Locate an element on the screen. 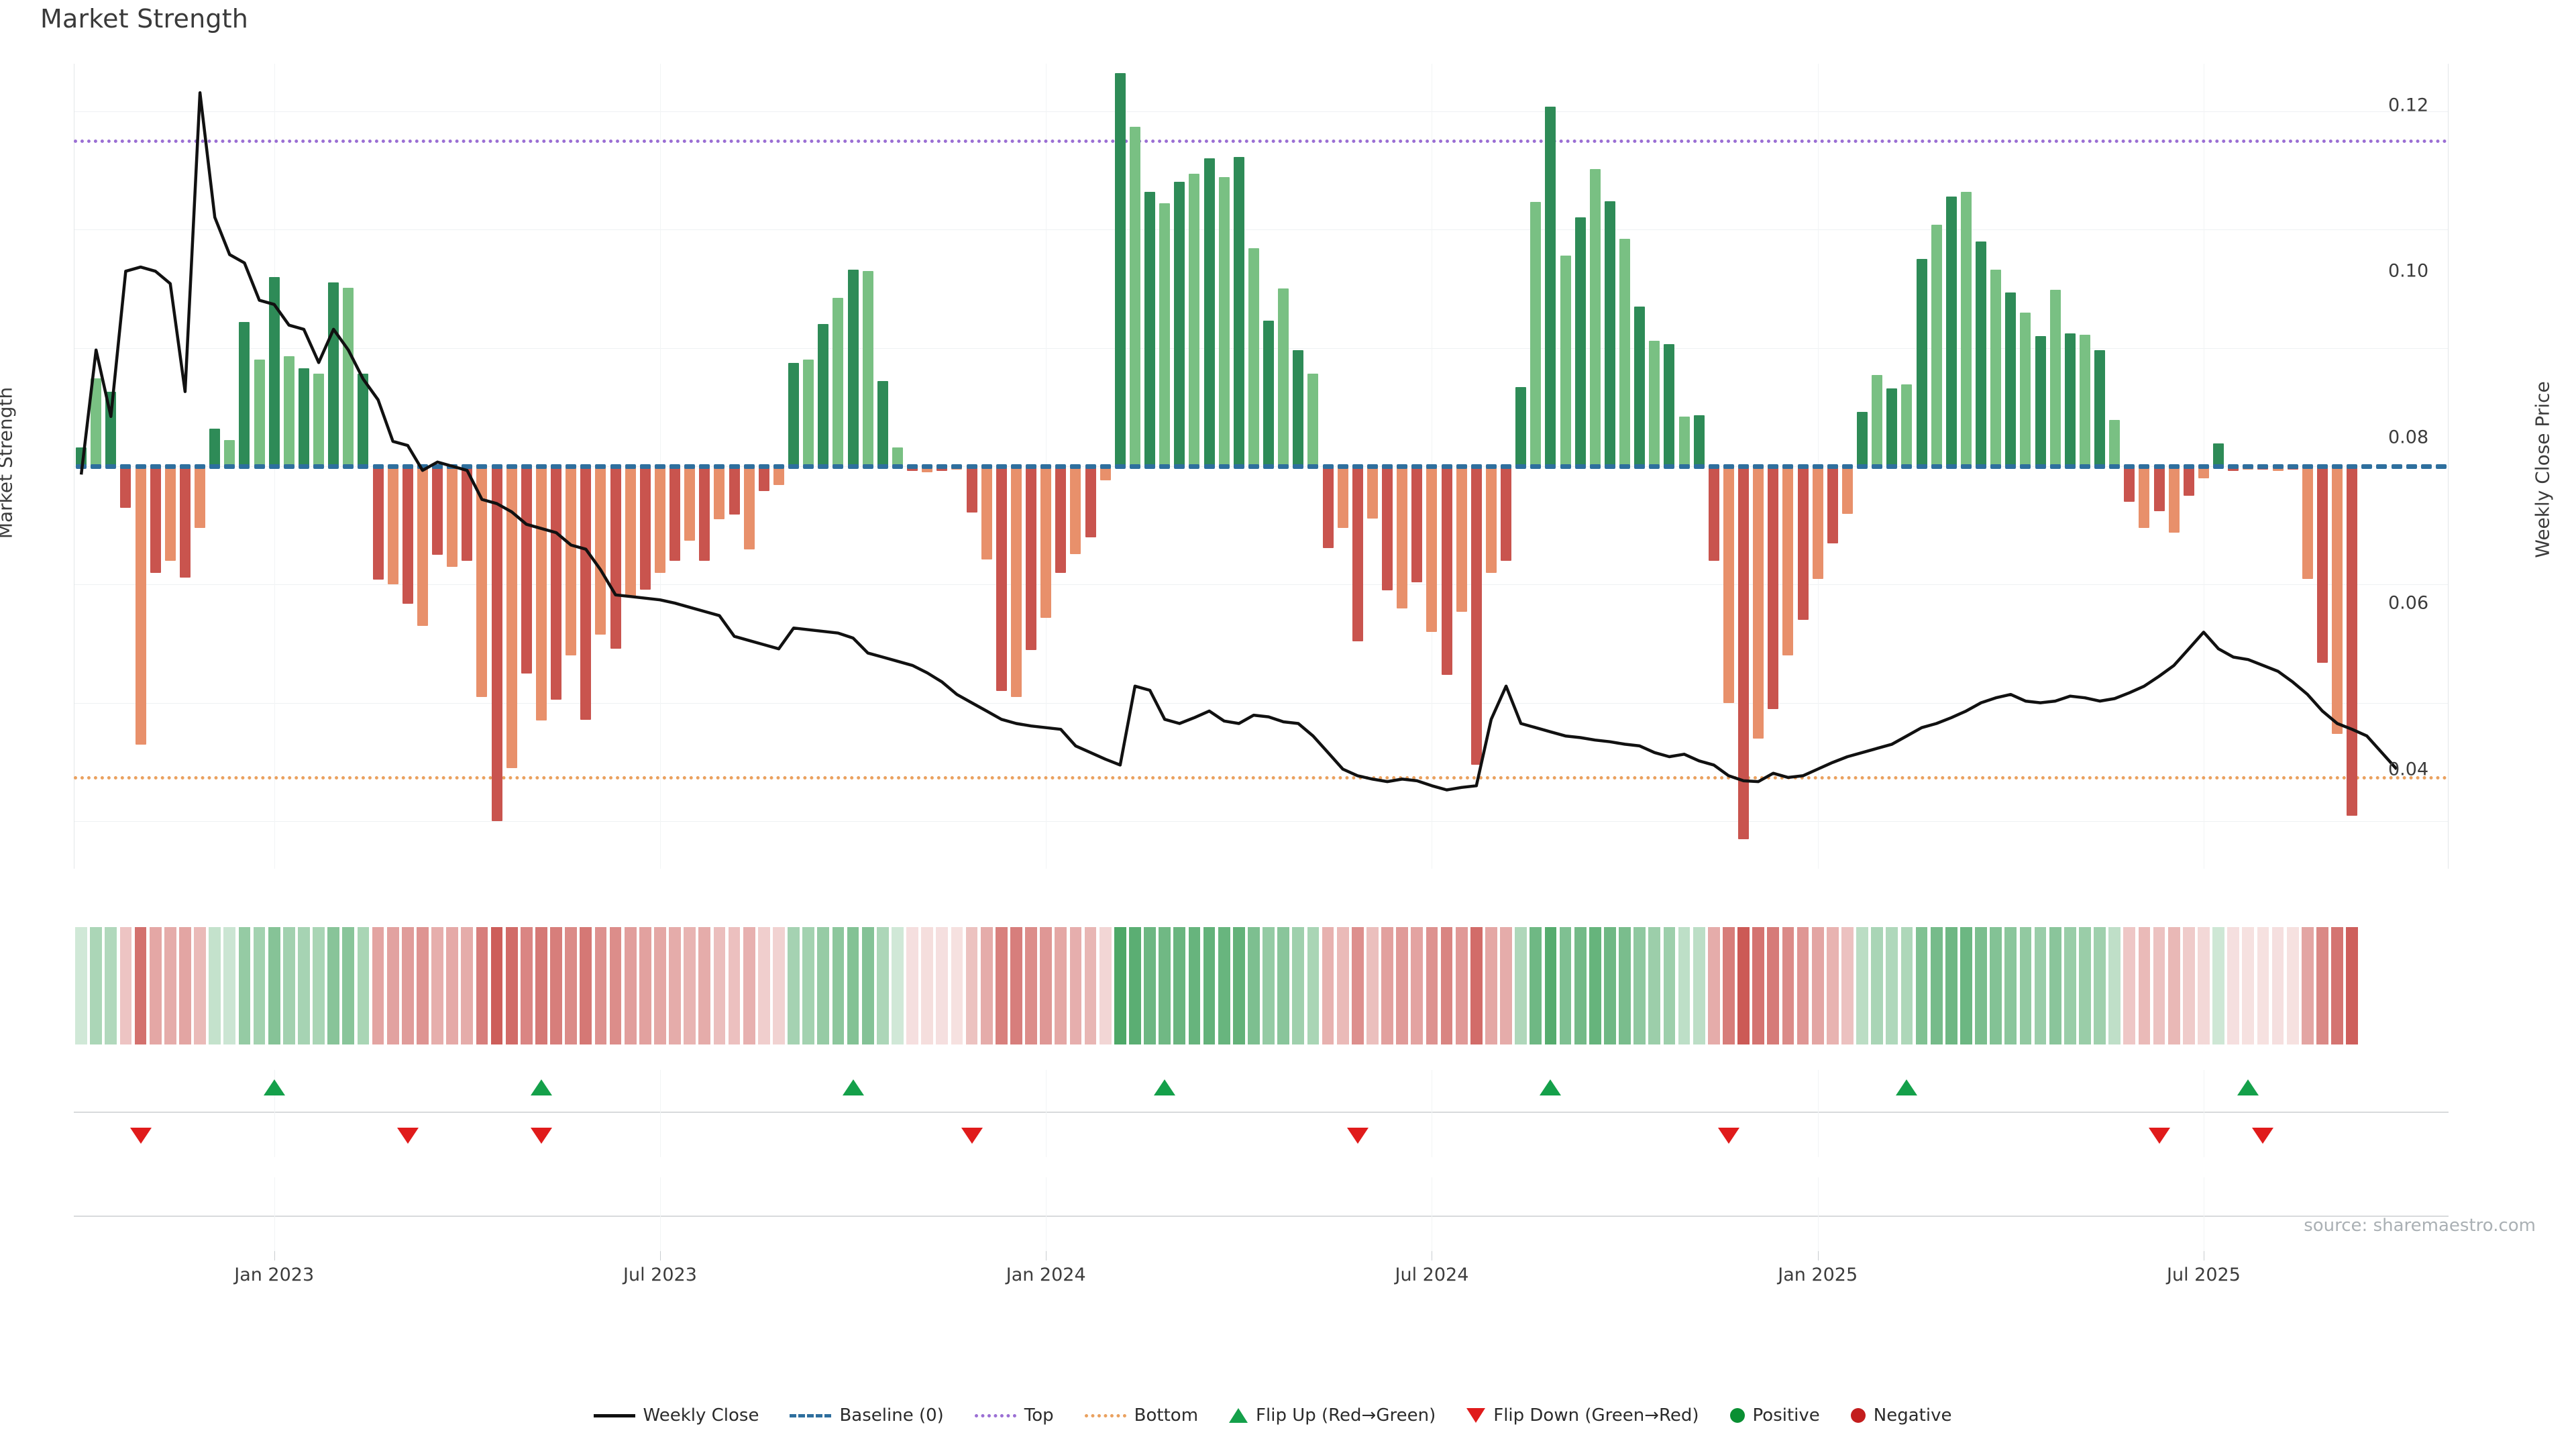 This screenshot has height=1449, width=2576. legend-item: Negative is located at coordinates (1900, 1415).